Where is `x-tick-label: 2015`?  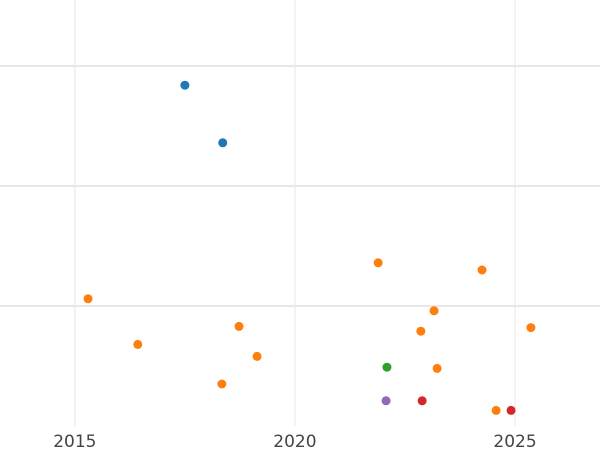 x-tick-label: 2015 is located at coordinates (74, 441).